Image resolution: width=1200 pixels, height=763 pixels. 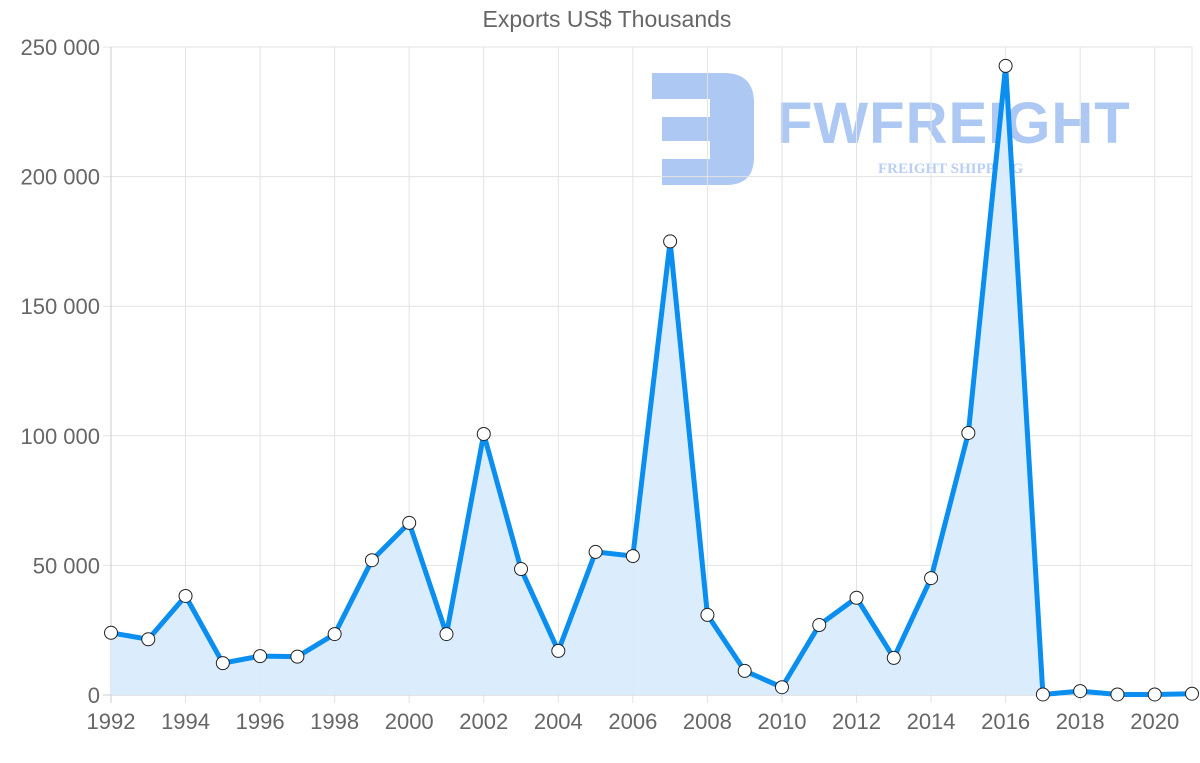 I want to click on x-tick-label: 2016, so click(x=1005, y=721).